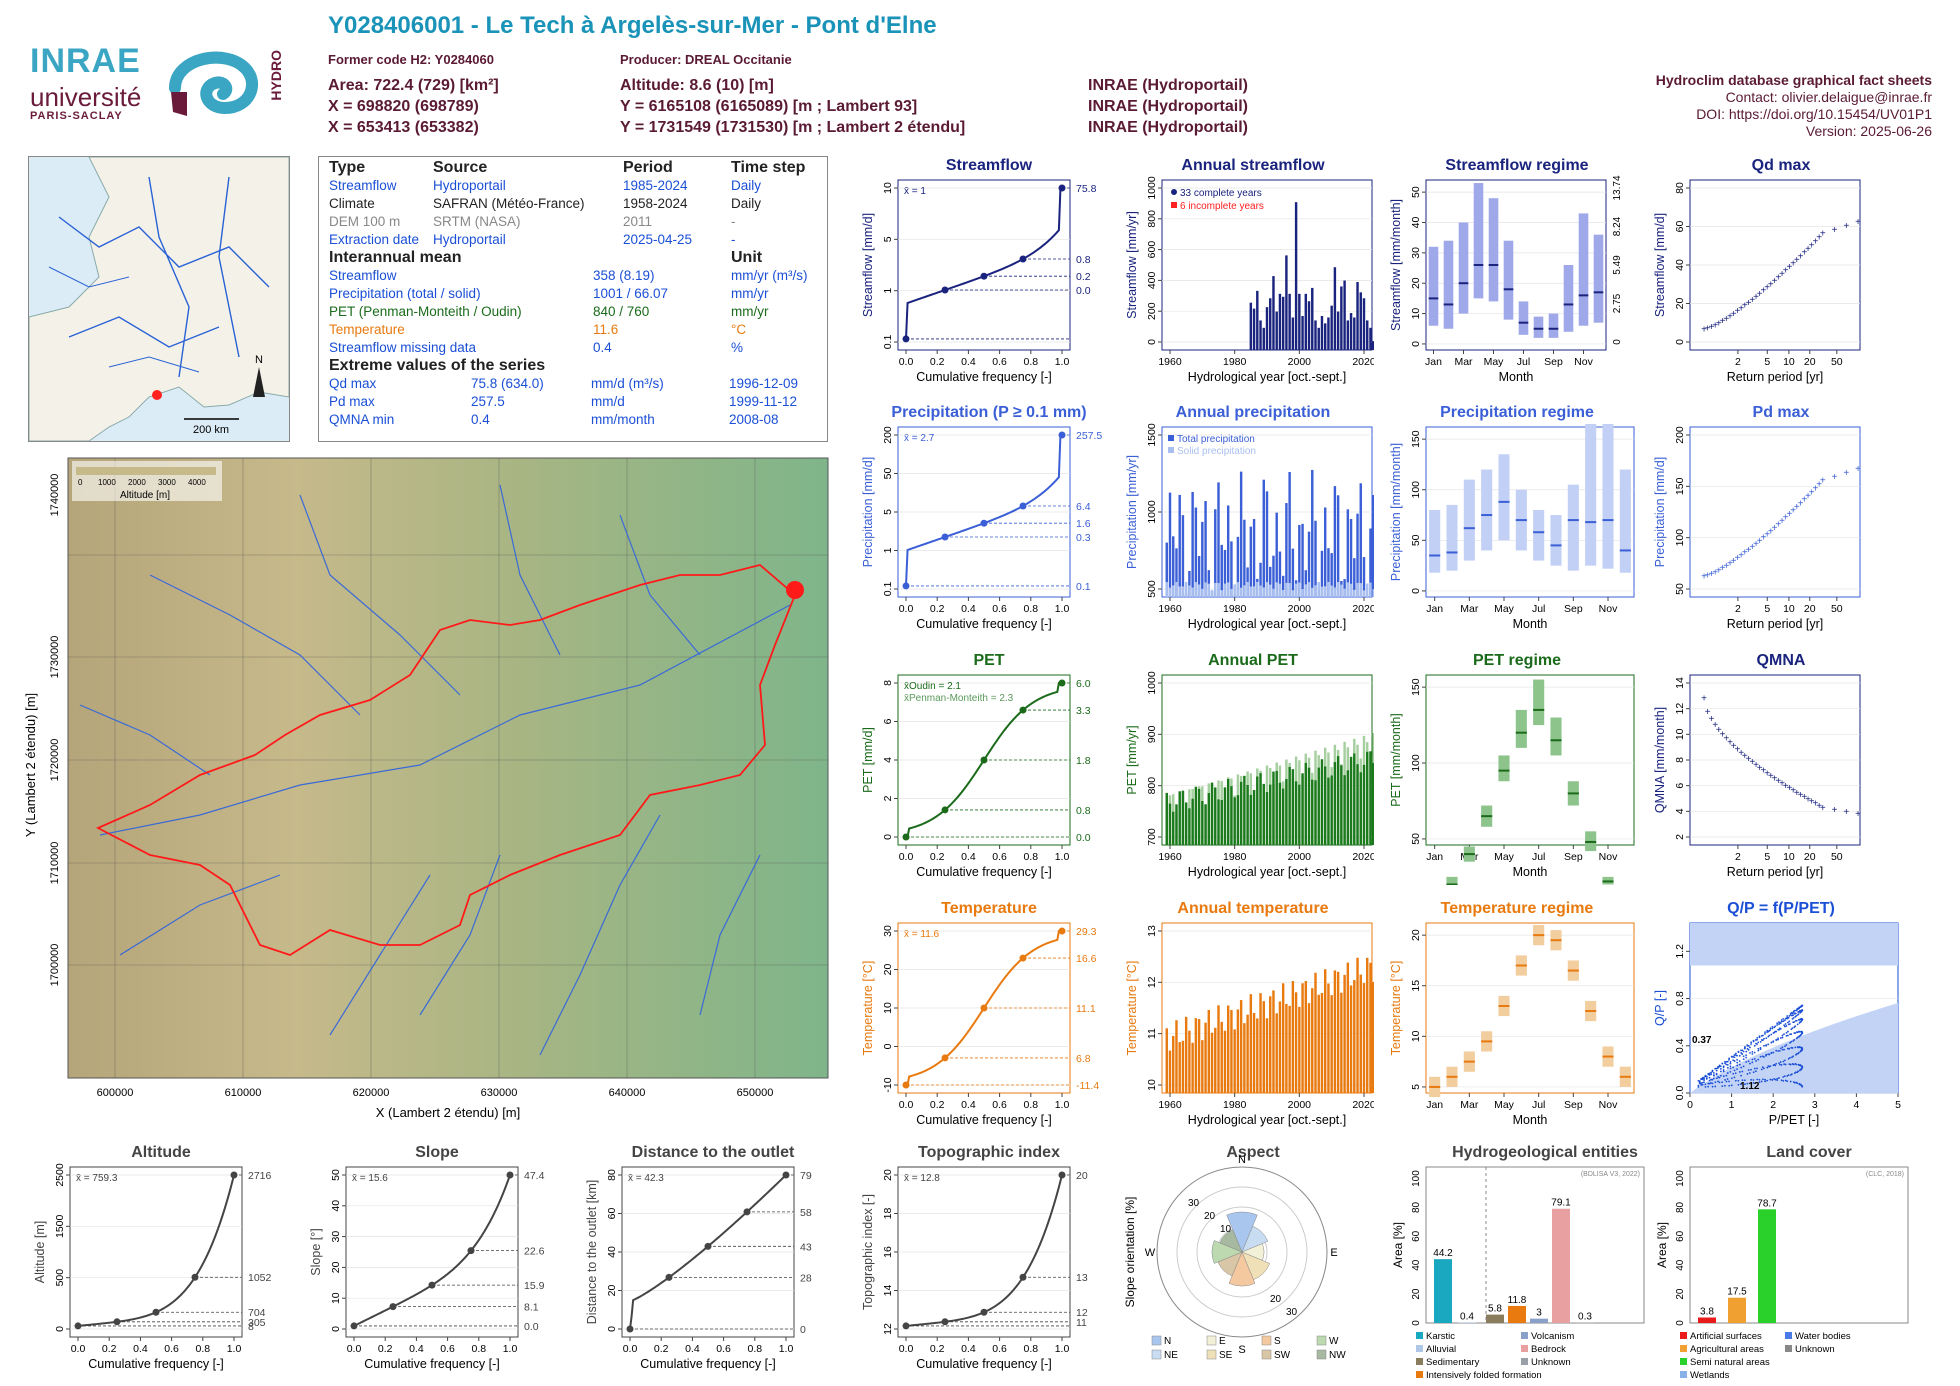 This screenshot has height=1386, width=1960. What do you see at coordinates (1680, 589) in the screenshot?
I see `pd_max-ytick: 50` at bounding box center [1680, 589].